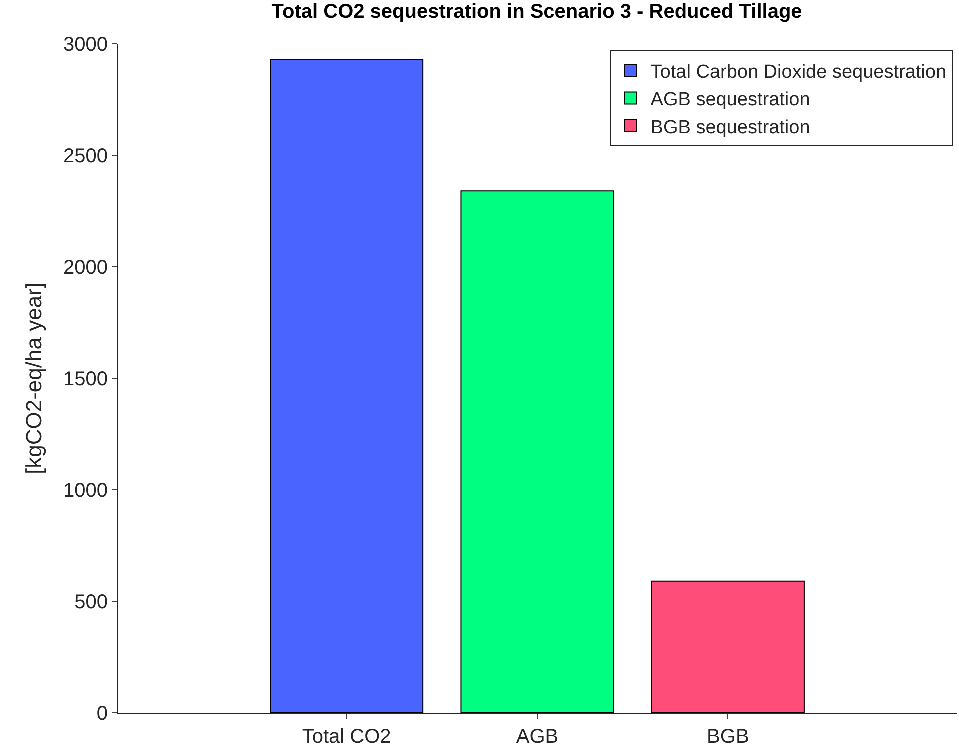 The image size is (959, 755). Describe the element at coordinates (798, 72) in the screenshot. I see `legend-label: Total Carbon Dioxide sequestration` at that location.